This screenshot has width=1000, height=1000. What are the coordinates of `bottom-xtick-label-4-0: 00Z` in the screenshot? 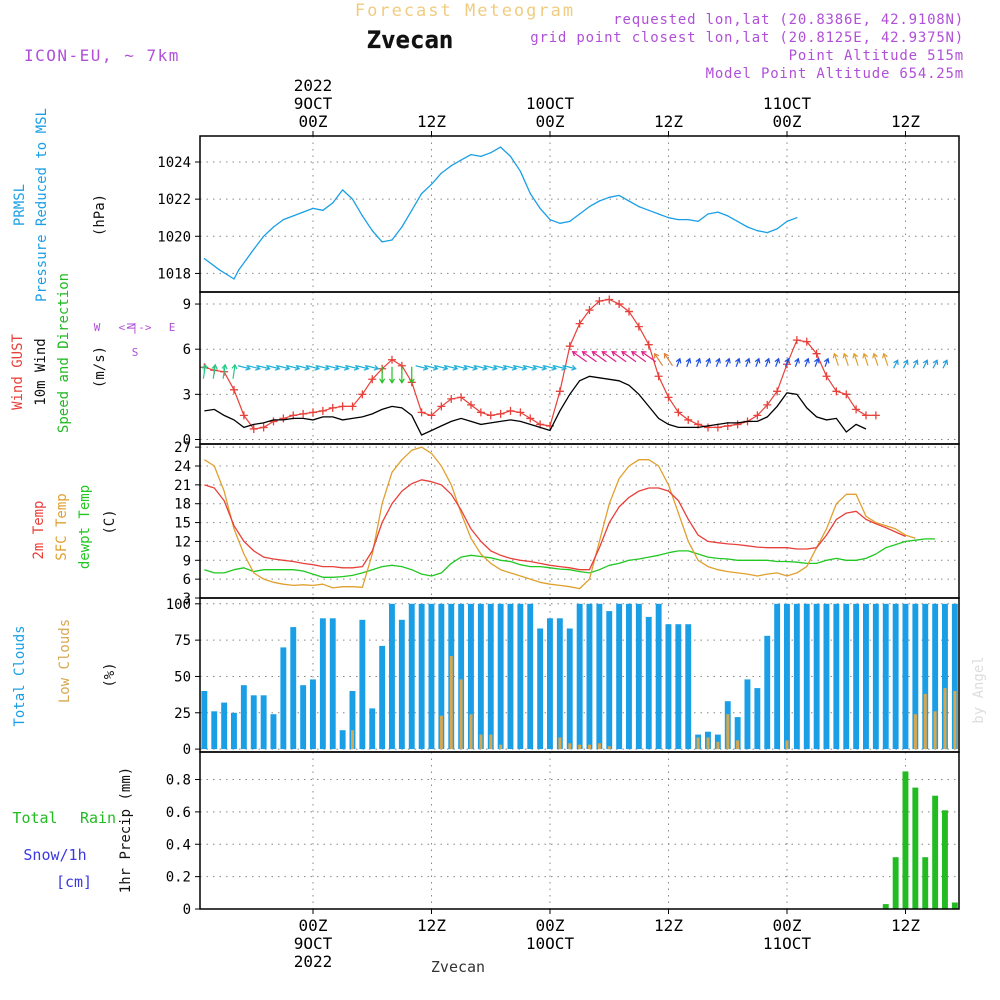 It's located at (787, 925).